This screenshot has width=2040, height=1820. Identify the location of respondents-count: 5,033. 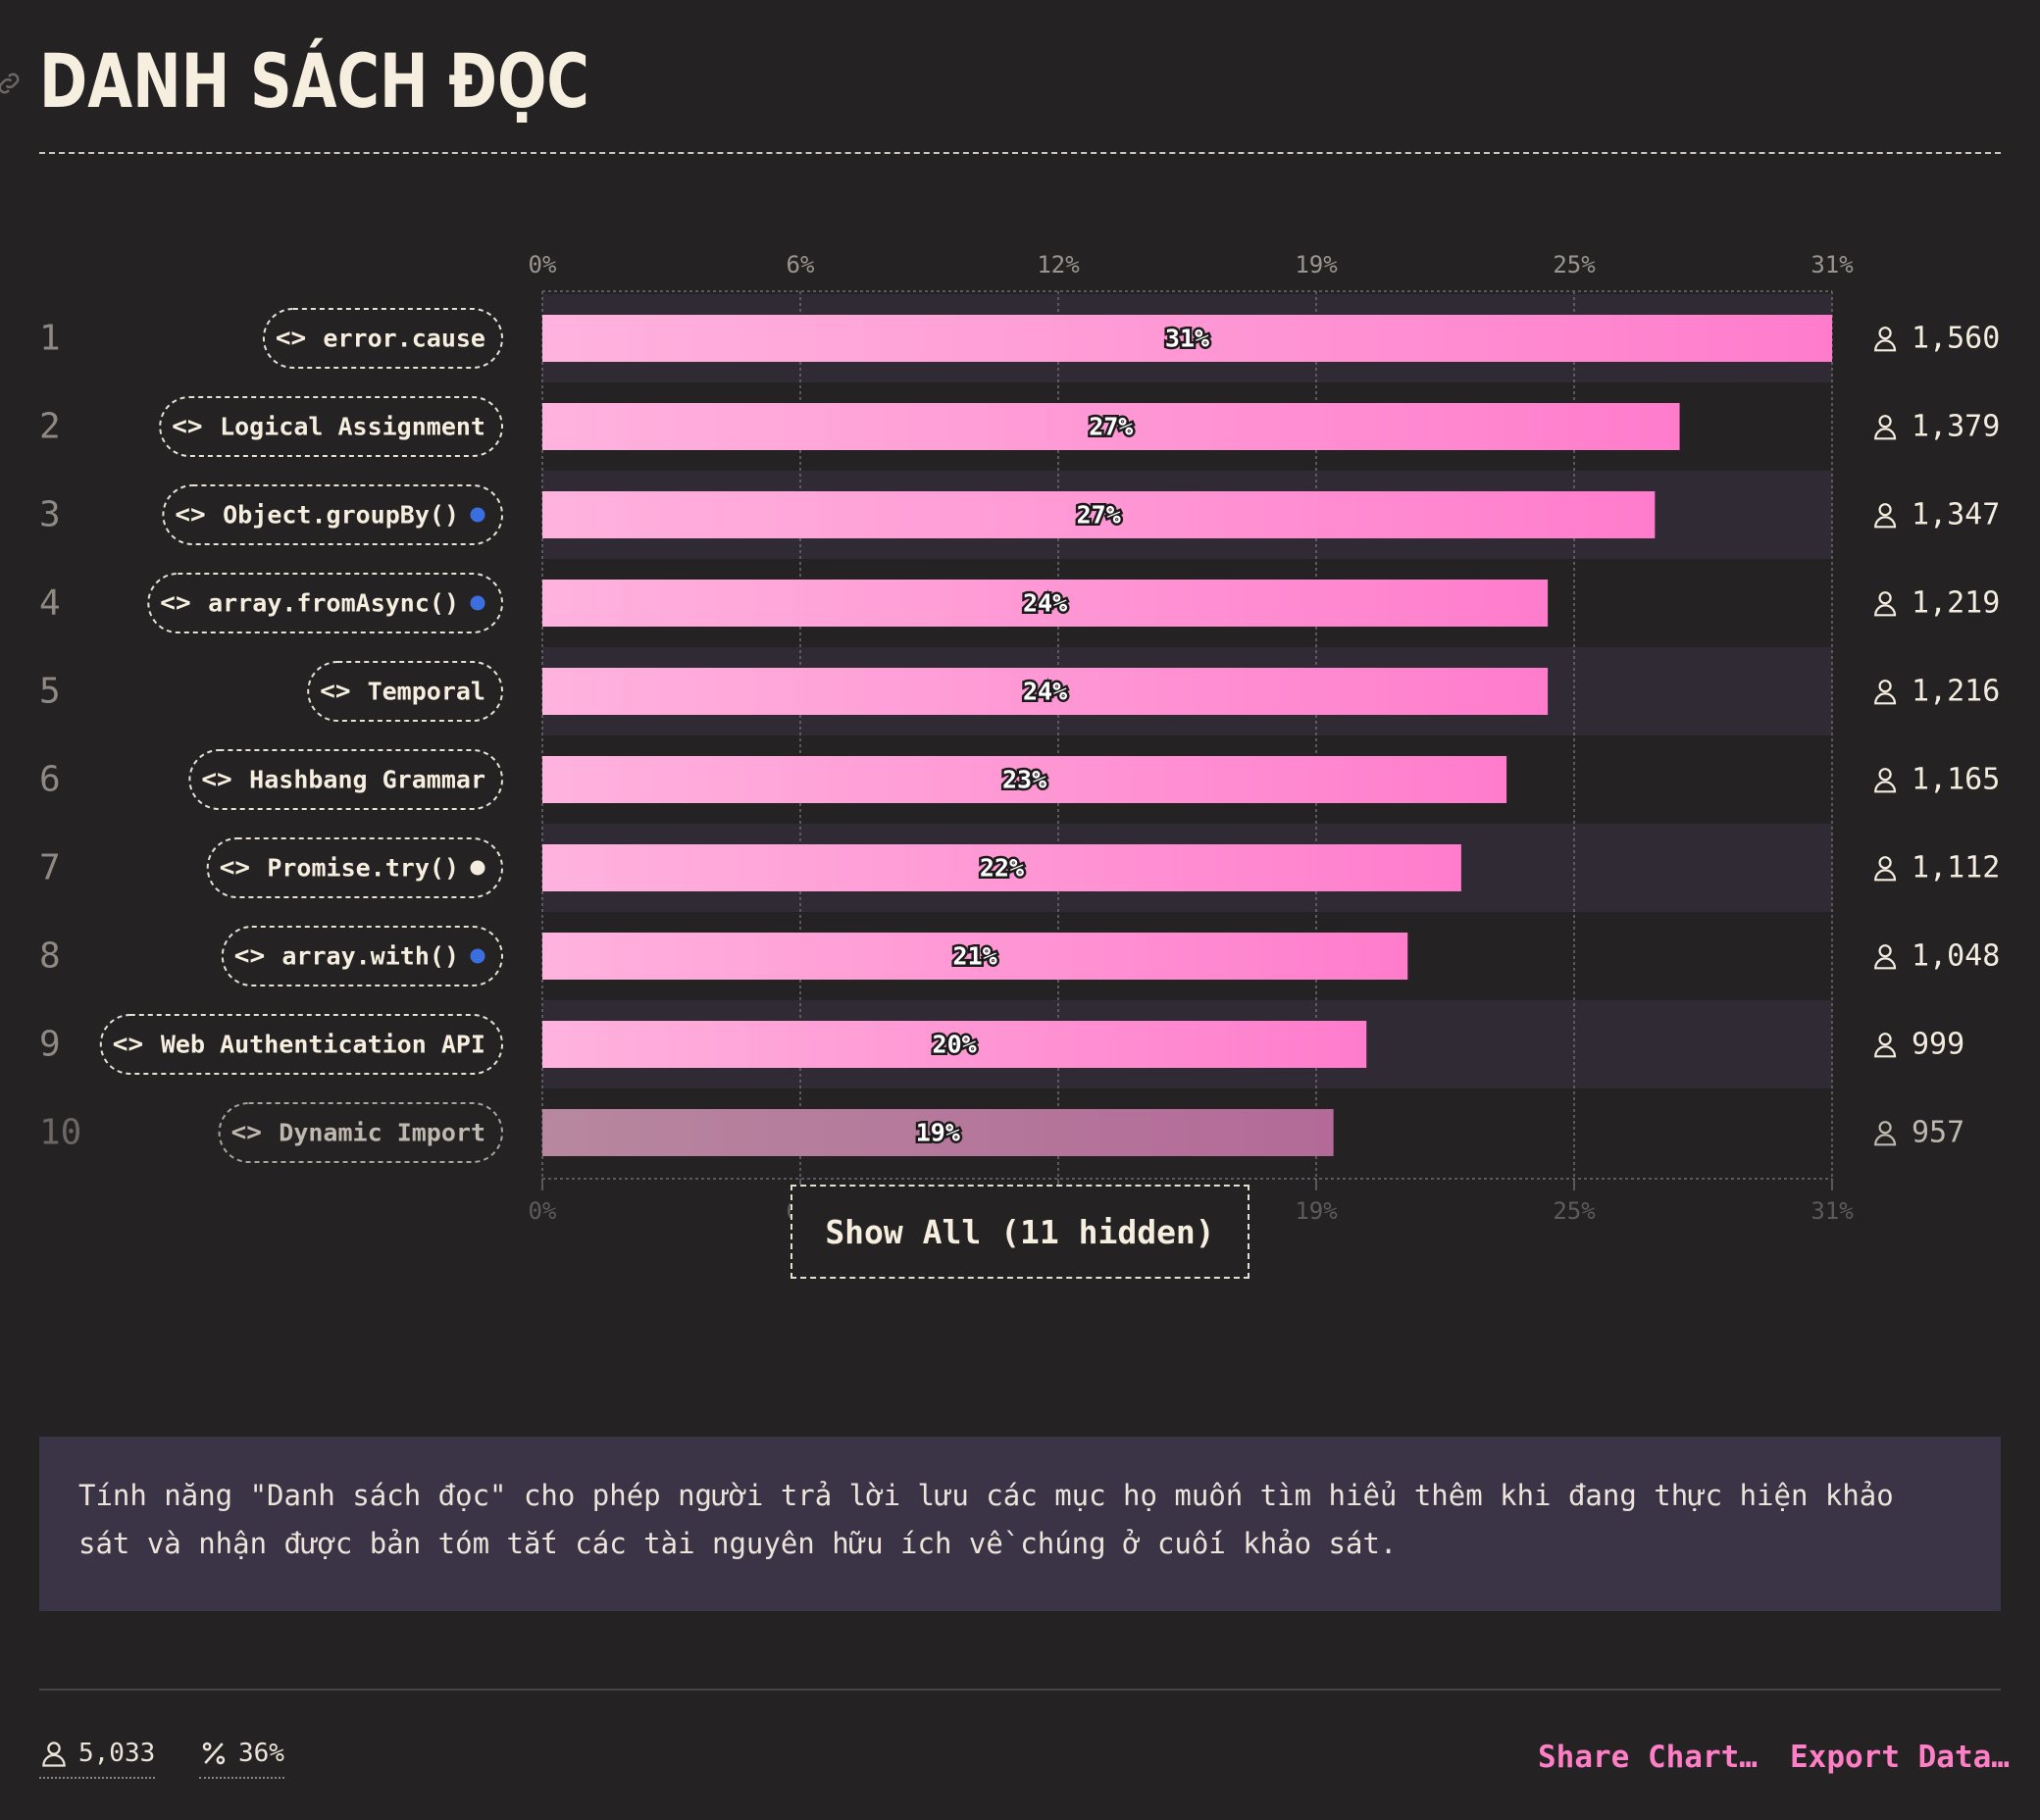
(117, 1753).